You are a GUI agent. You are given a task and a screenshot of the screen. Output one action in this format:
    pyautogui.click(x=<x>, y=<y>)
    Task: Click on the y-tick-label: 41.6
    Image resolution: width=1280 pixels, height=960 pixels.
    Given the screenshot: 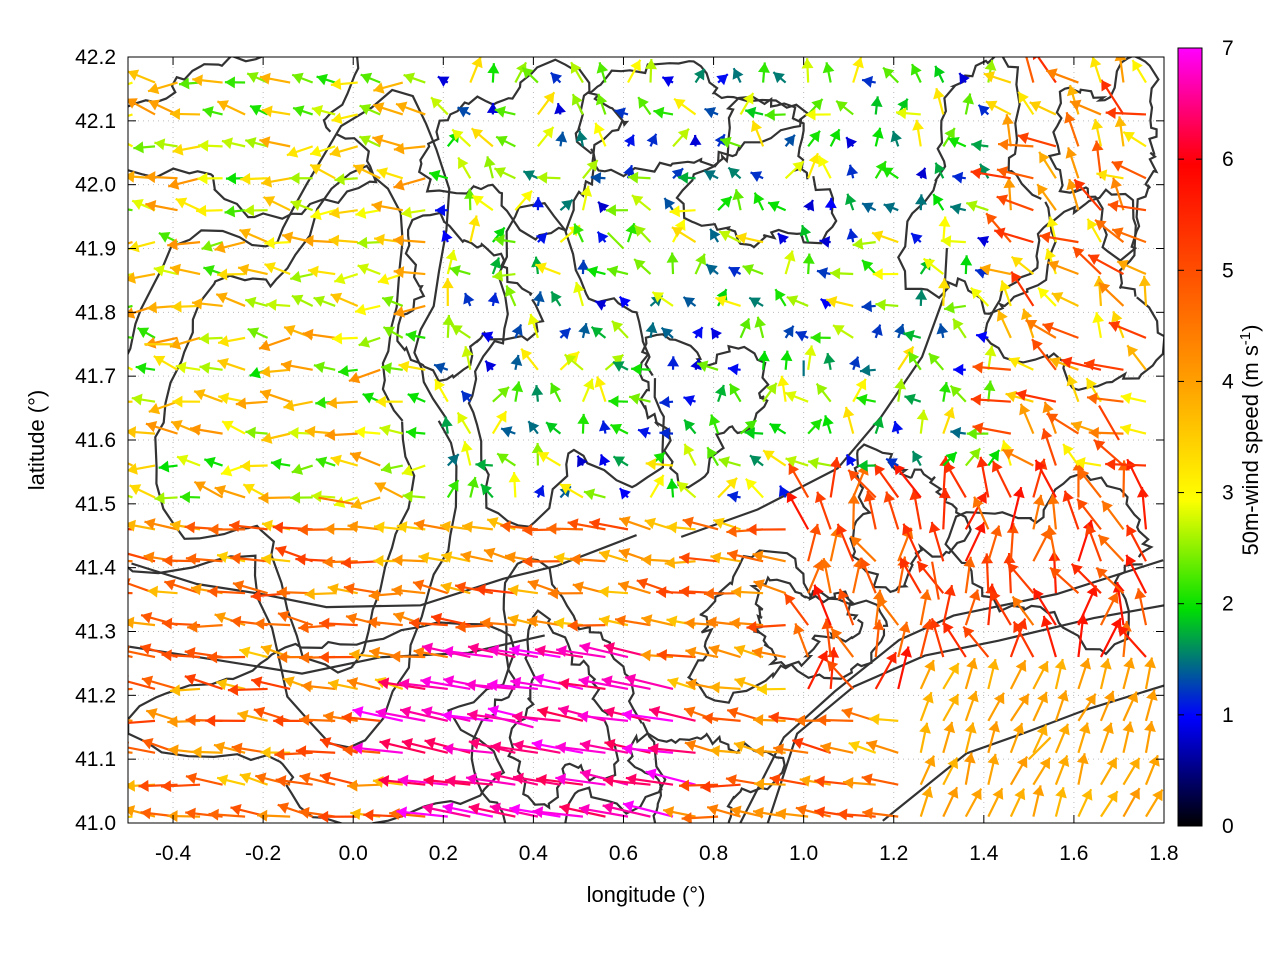 What is the action you would take?
    pyautogui.click(x=95, y=440)
    